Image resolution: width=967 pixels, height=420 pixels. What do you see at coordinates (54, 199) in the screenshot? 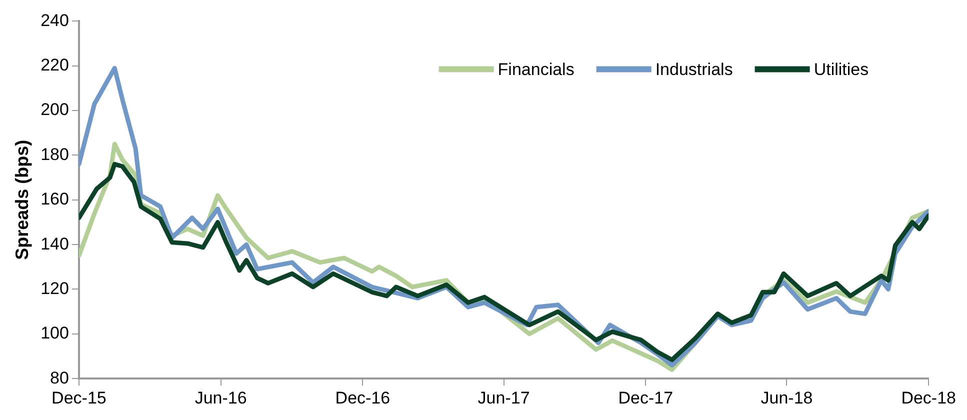
I see `y-tick-label: 160` at bounding box center [54, 199].